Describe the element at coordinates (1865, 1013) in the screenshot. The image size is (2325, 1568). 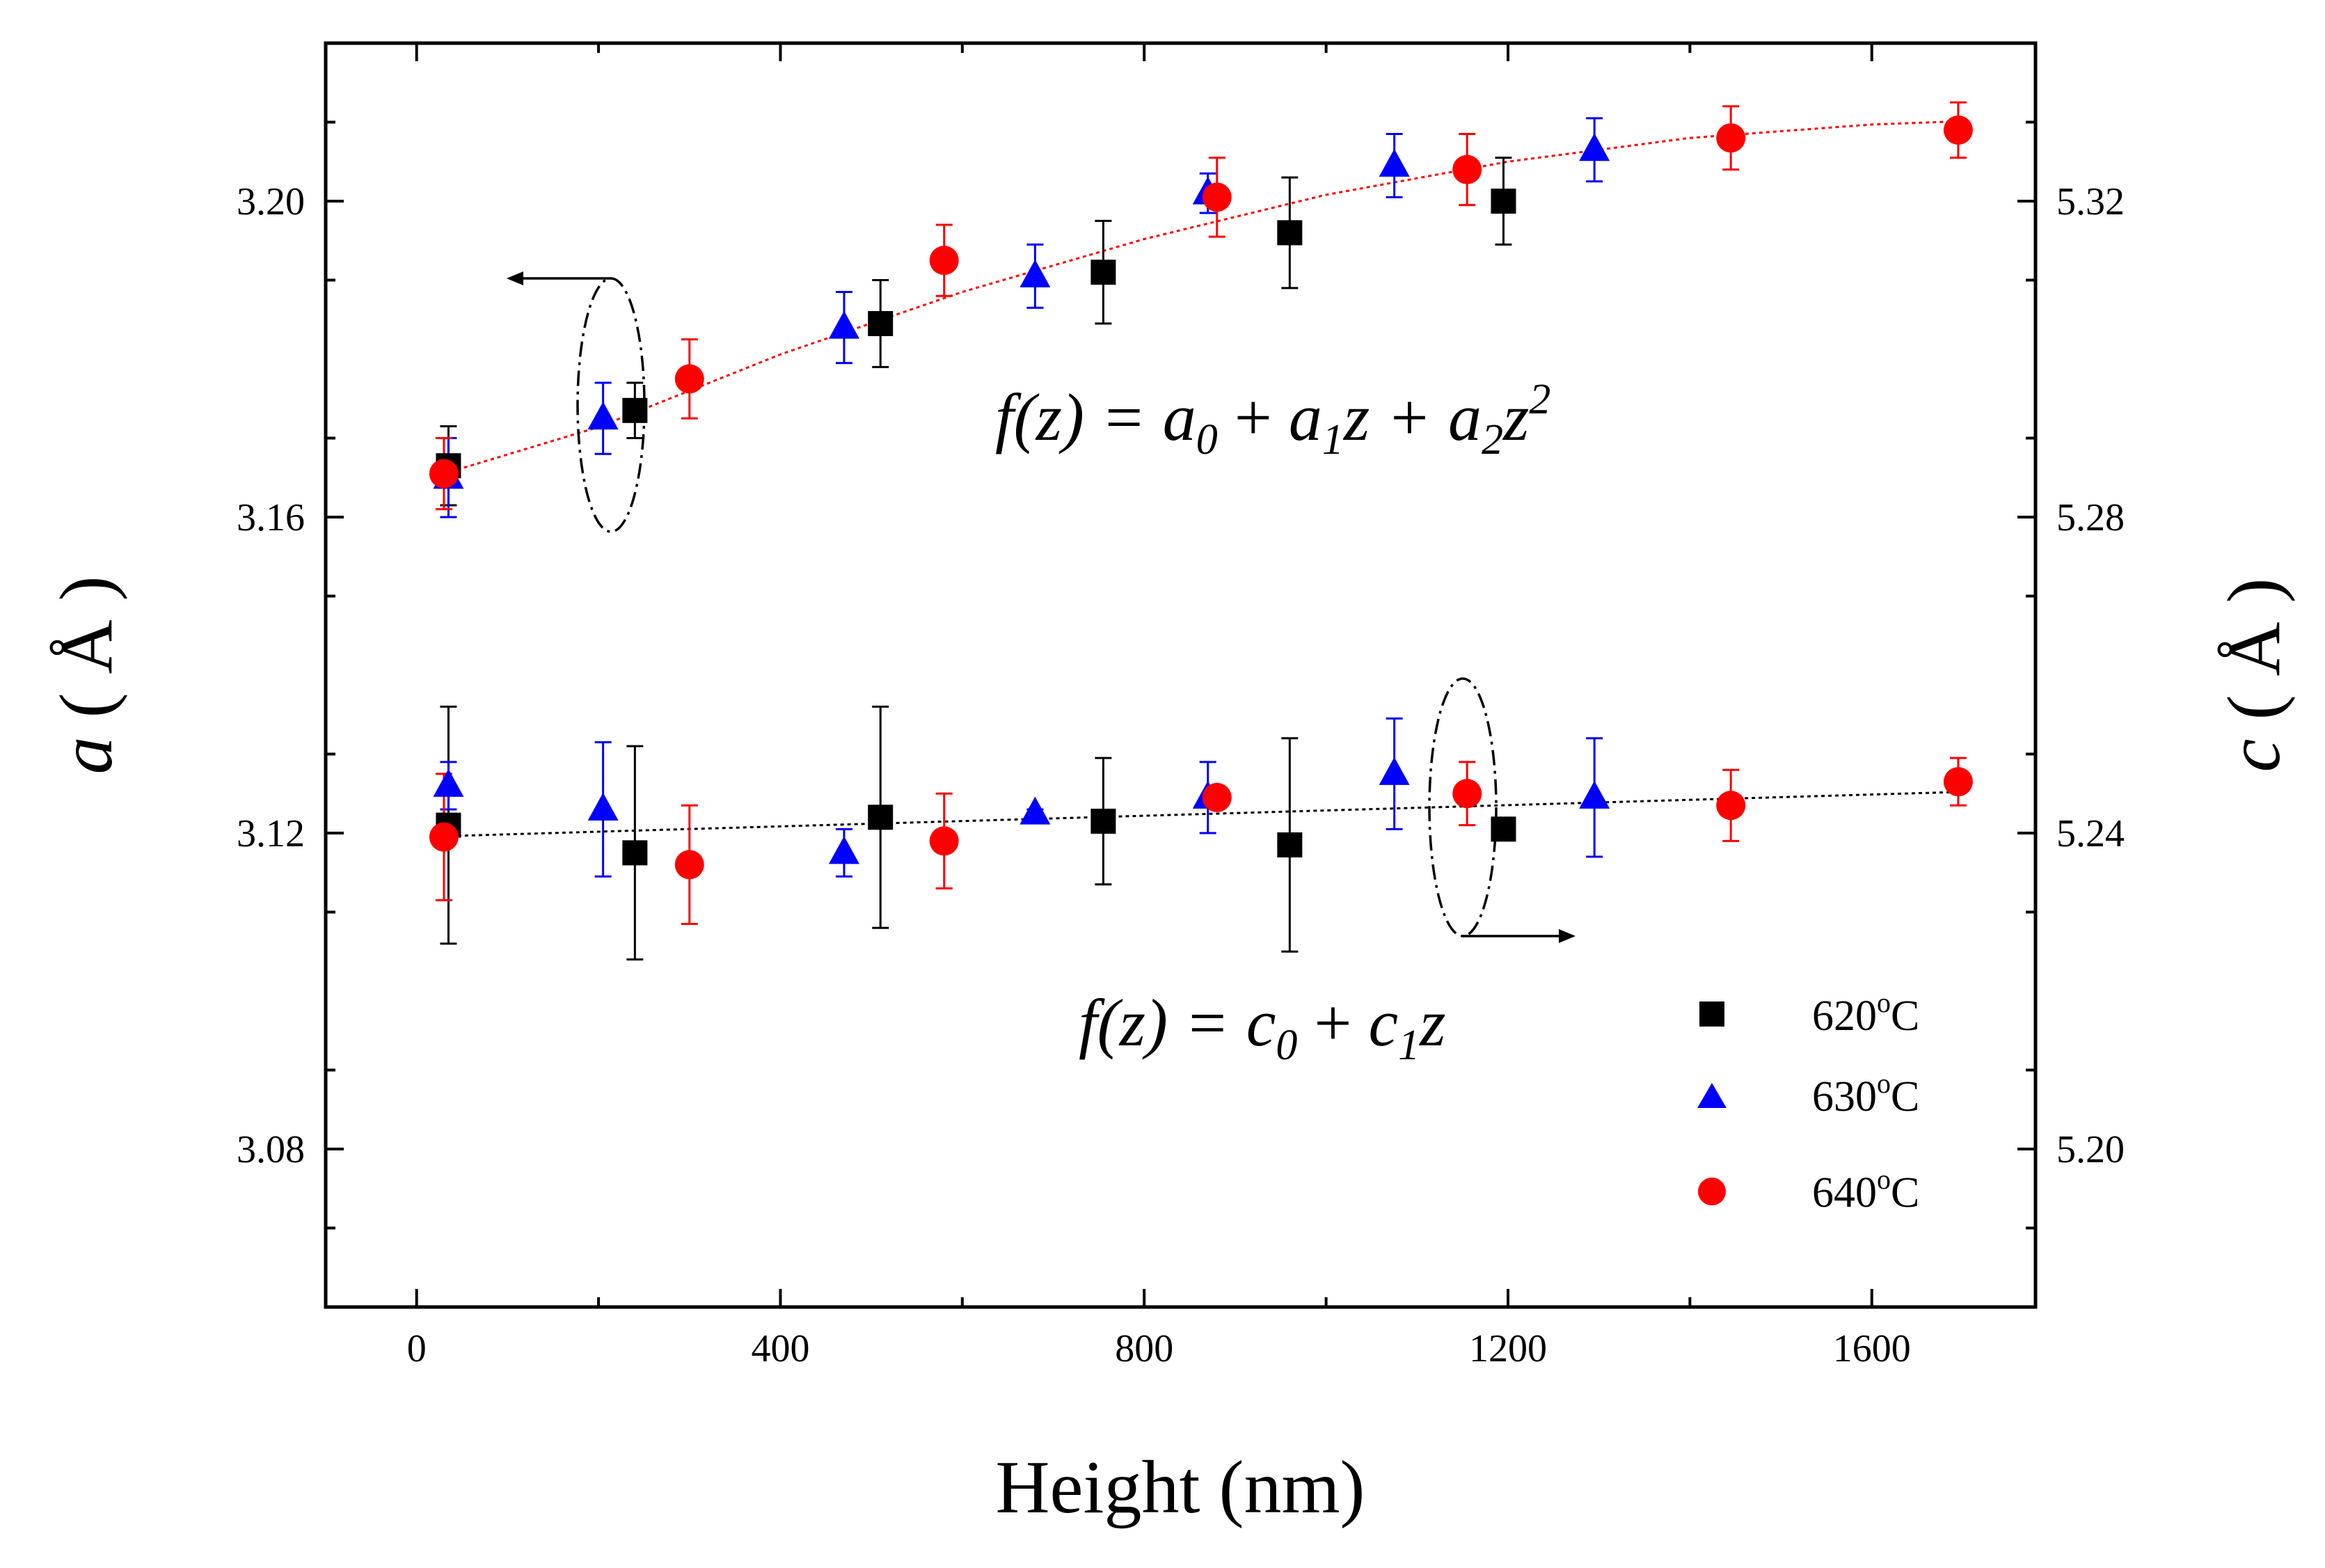
I see `legend-label-620: 620oC` at that location.